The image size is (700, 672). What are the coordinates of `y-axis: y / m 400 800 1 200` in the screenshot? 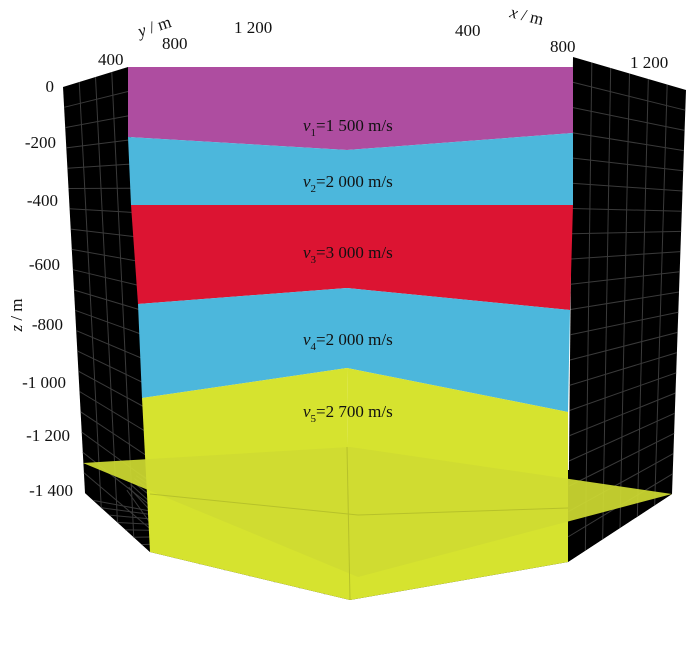 It's located at (185, 40).